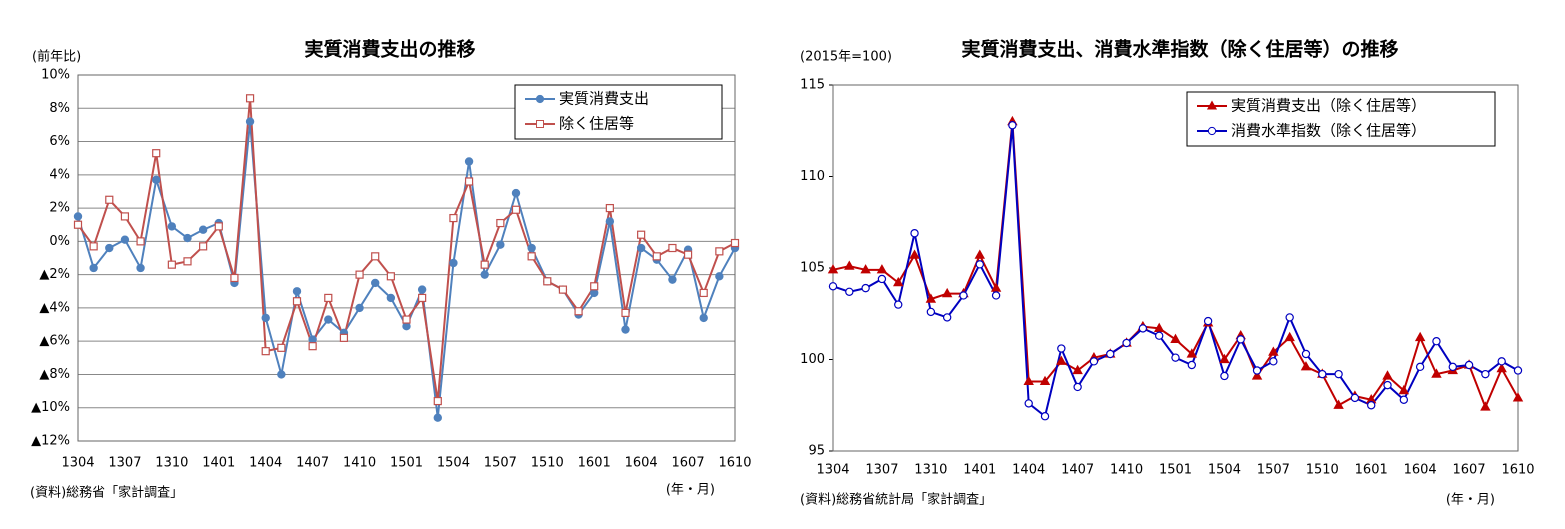 This screenshot has height=529, width=1565. What do you see at coordinates (59, 141) in the screenshot?
I see `y-tick-label: 6%` at bounding box center [59, 141].